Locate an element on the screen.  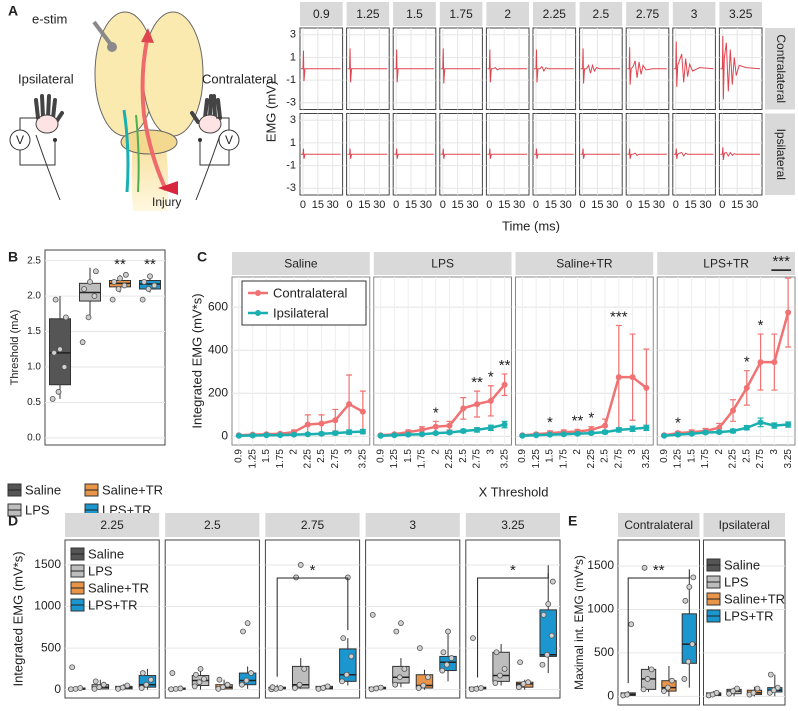
voltmeter is located at coordinates (20, 140).